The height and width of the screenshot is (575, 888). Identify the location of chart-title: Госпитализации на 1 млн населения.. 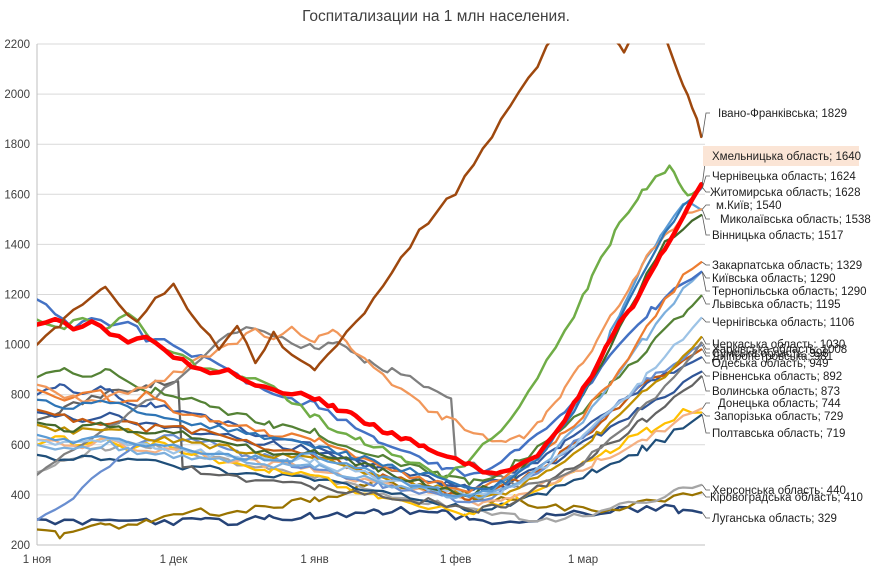
(436, 16).